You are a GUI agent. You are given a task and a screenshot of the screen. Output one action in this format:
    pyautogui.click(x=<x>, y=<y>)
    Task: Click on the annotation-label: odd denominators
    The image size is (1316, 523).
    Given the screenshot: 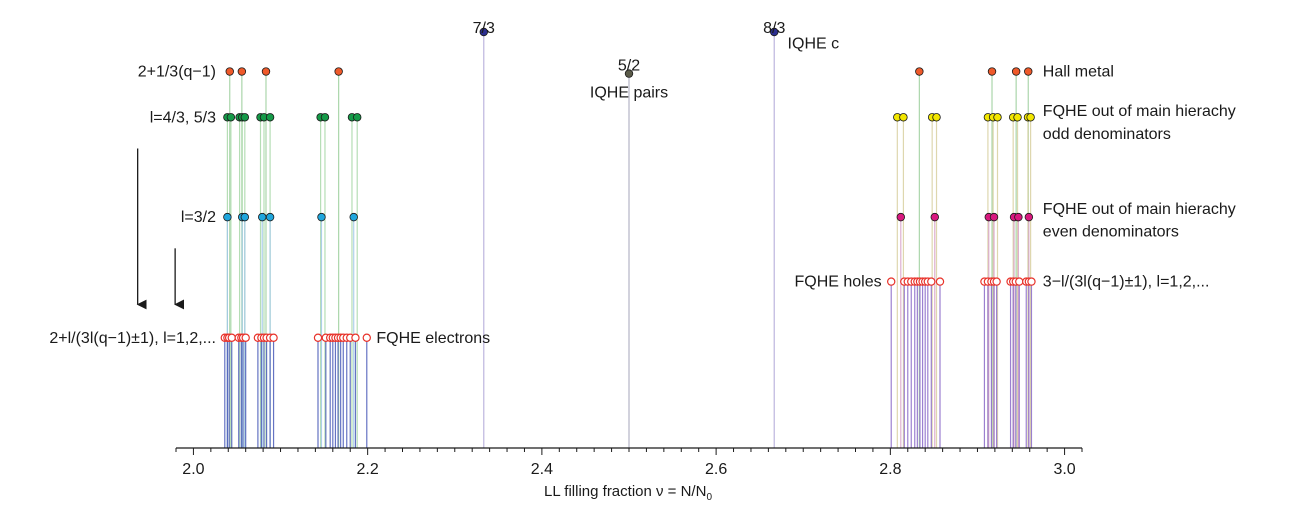 What is the action you would take?
    pyautogui.click(x=1107, y=134)
    